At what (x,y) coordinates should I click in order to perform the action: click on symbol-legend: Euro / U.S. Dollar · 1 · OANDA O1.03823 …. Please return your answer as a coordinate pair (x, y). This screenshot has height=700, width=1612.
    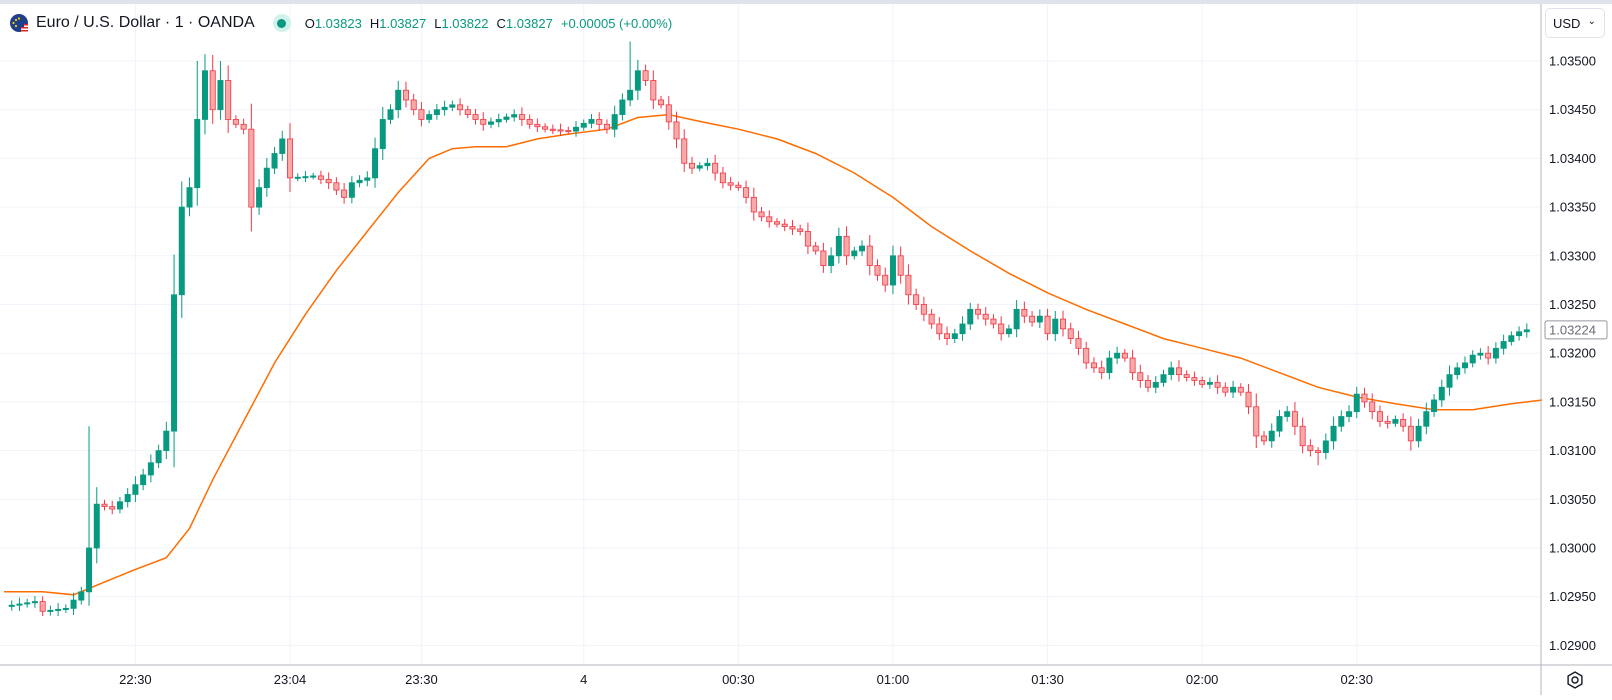
    Looking at the image, I should click on (340, 23).